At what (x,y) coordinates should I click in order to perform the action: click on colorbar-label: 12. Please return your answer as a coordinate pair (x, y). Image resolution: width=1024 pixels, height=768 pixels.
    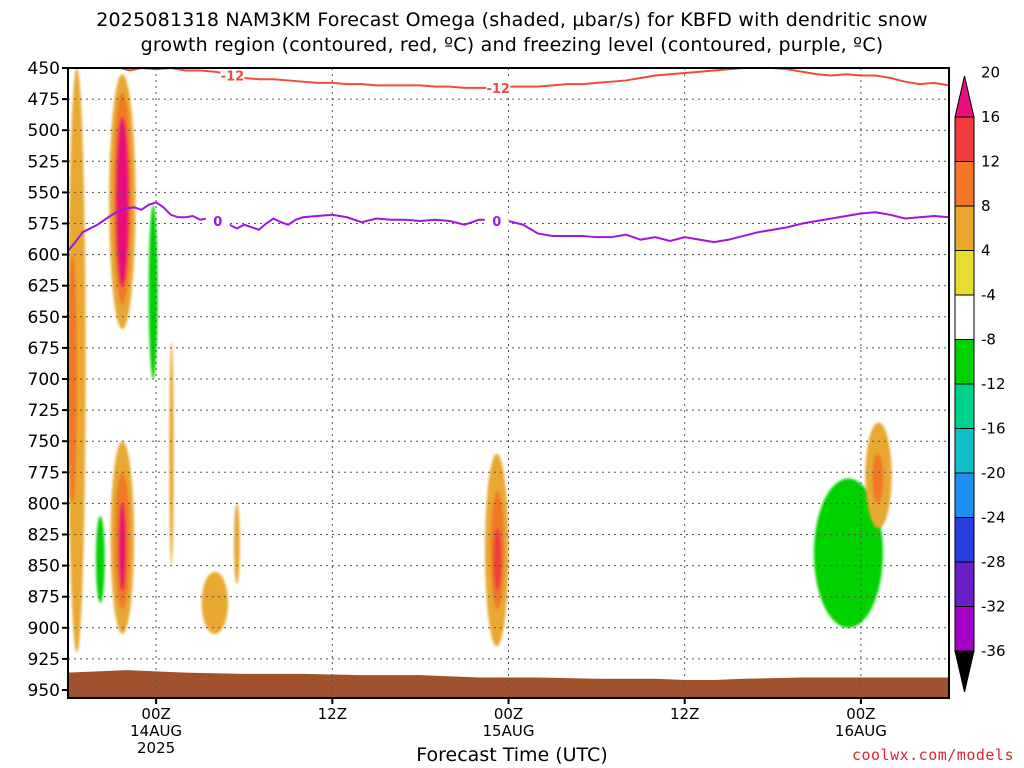
    Looking at the image, I should click on (990, 162).